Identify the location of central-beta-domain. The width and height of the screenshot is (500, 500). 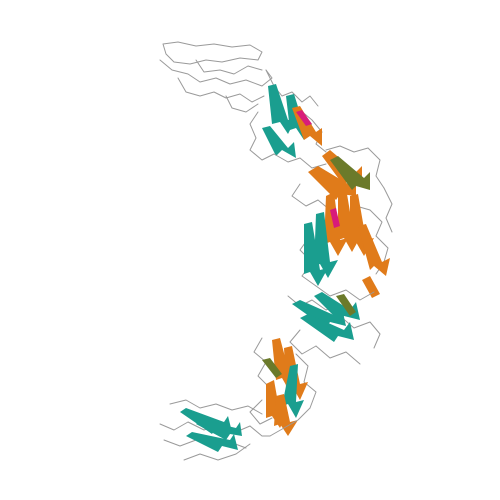
(342, 223).